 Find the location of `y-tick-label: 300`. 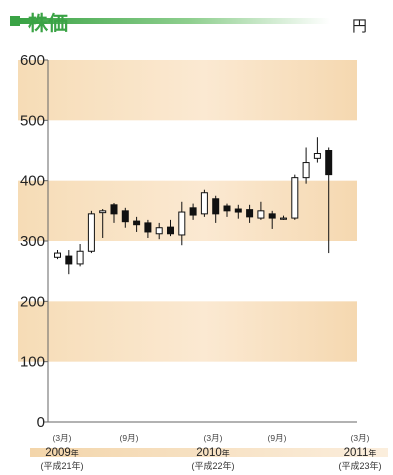

y-tick-label: 300 is located at coordinates (32, 241).